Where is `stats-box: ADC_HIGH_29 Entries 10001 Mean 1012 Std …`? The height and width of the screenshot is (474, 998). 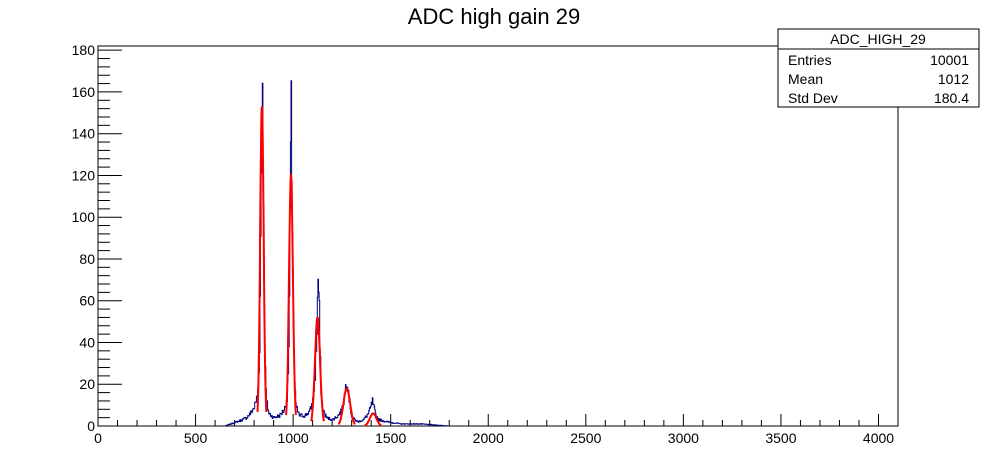 stats-box: ADC_HIGH_29 Entries 10001 Mean 1012 Std … is located at coordinates (878, 68).